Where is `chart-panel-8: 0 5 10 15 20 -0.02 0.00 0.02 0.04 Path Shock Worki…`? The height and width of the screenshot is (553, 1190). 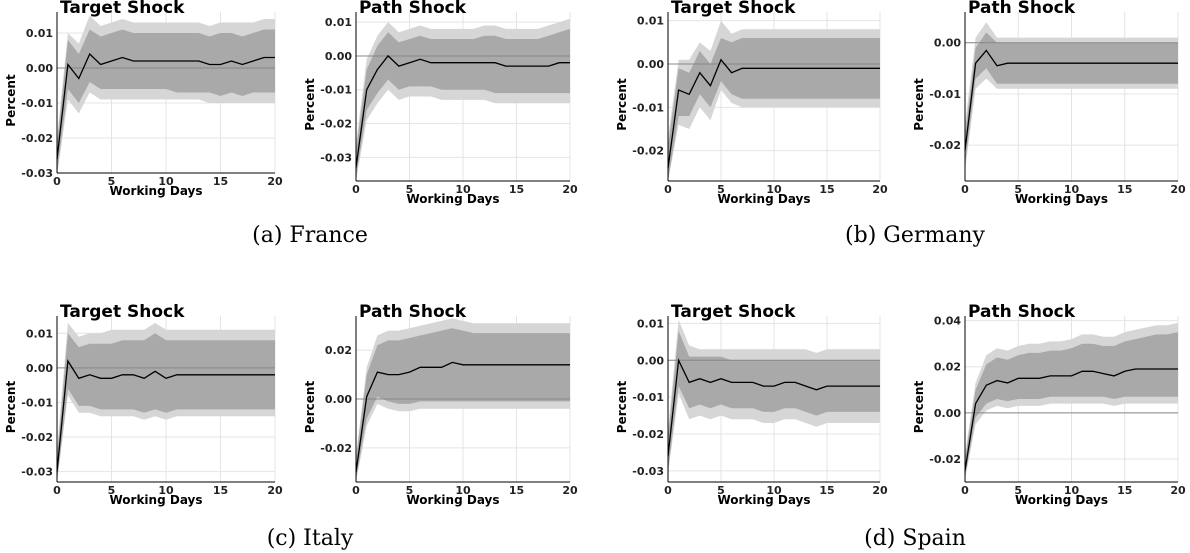
chart-panel-8: 0 5 10 15 20 -0.02 0.00 0.02 0.04 Path Shock Worki… is located at coordinates (1049, 404).